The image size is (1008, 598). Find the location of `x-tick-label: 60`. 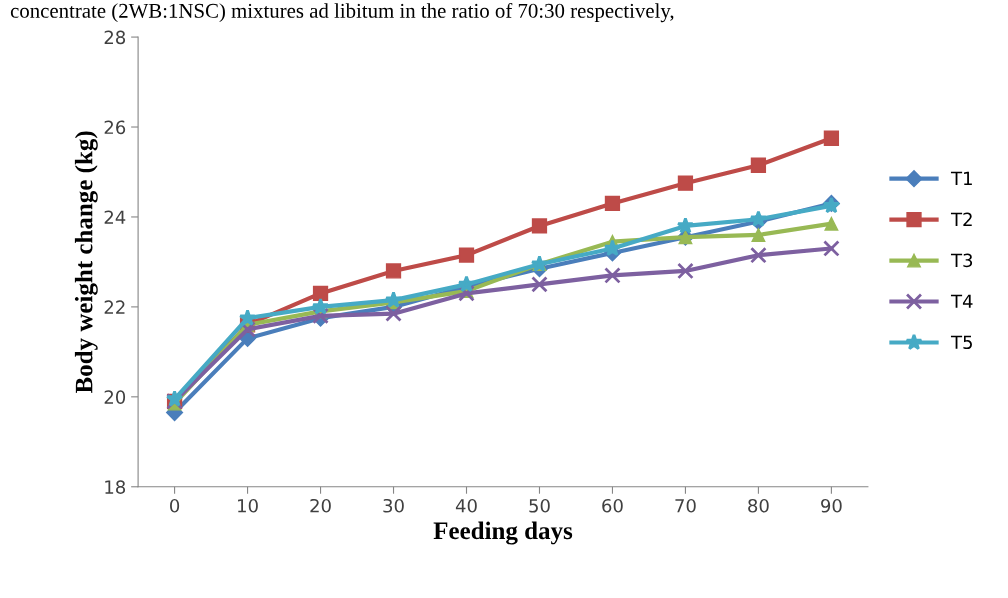

x-tick-label: 60 is located at coordinates (612, 505).